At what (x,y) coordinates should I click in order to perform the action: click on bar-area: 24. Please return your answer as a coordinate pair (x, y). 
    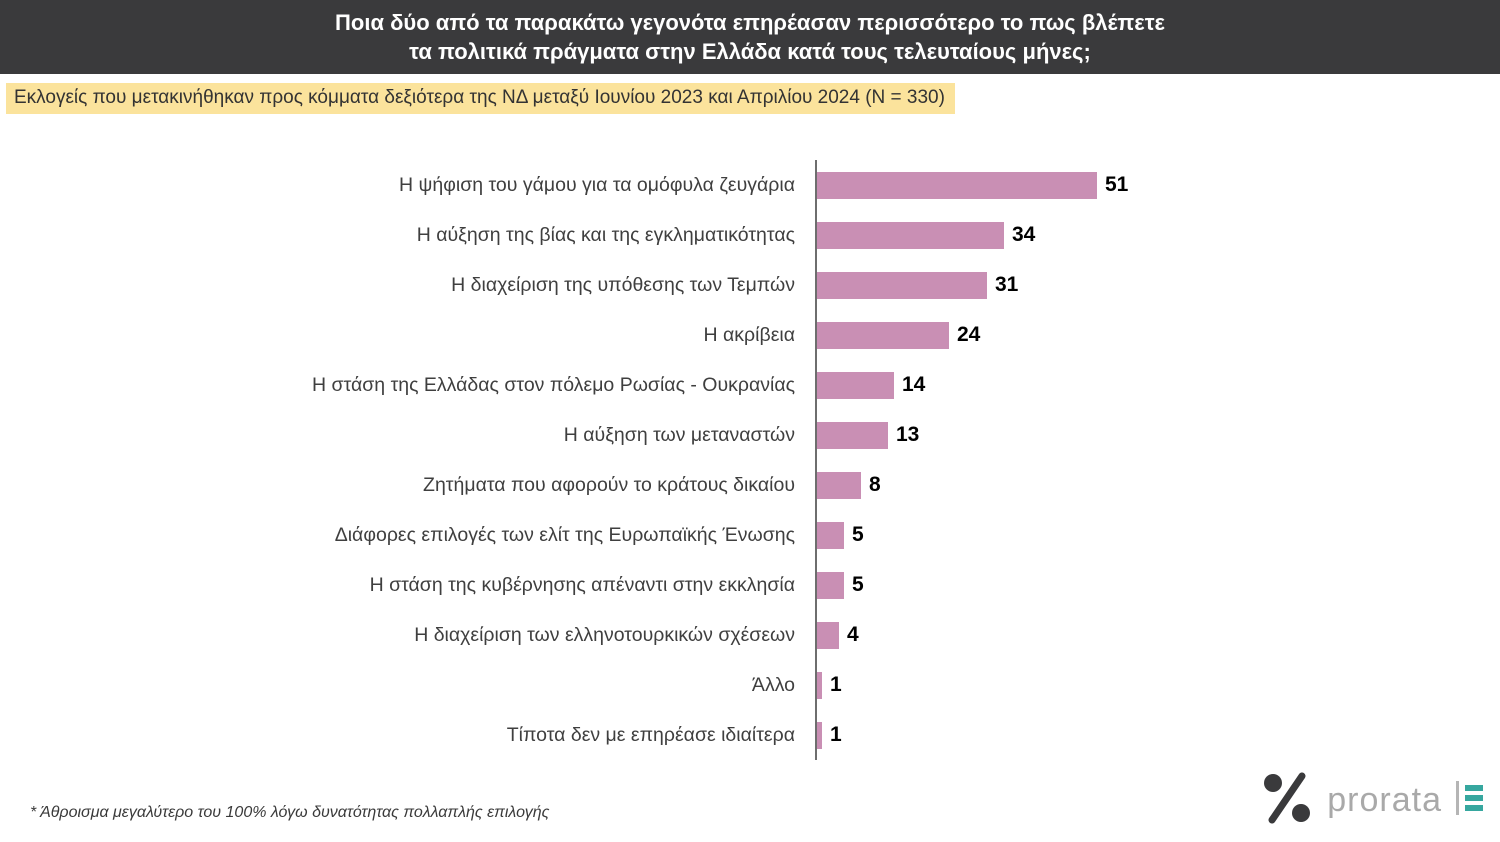
    Looking at the image, I should click on (1157, 335).